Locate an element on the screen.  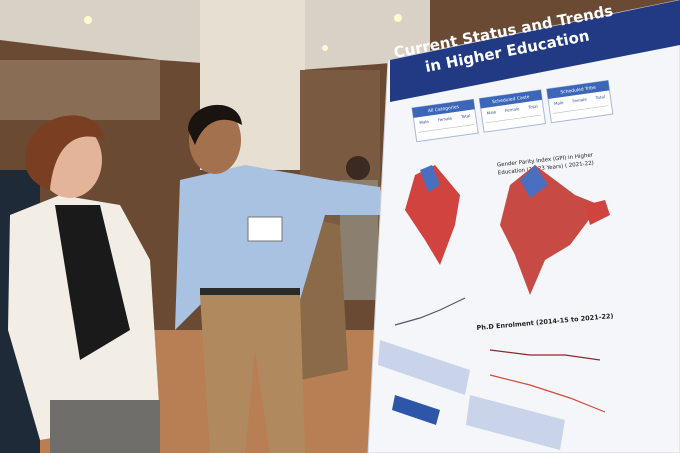
woman-trousers is located at coordinates (105, 426).